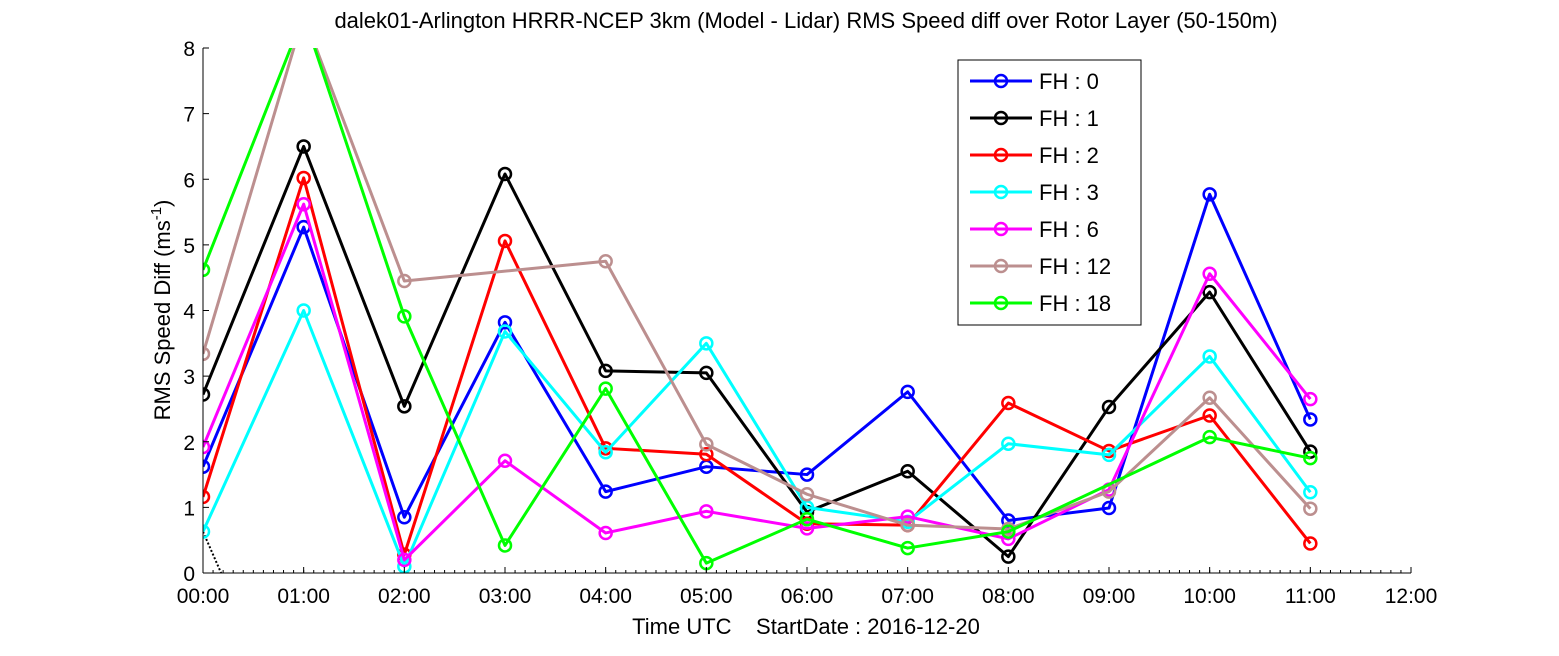 The width and height of the screenshot is (1559, 656). I want to click on legend-label: FH : 6, so click(1069, 229).